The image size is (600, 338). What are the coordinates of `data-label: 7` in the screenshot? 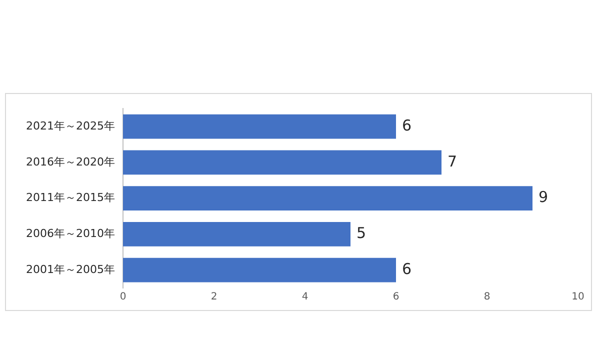 It's located at (453, 161).